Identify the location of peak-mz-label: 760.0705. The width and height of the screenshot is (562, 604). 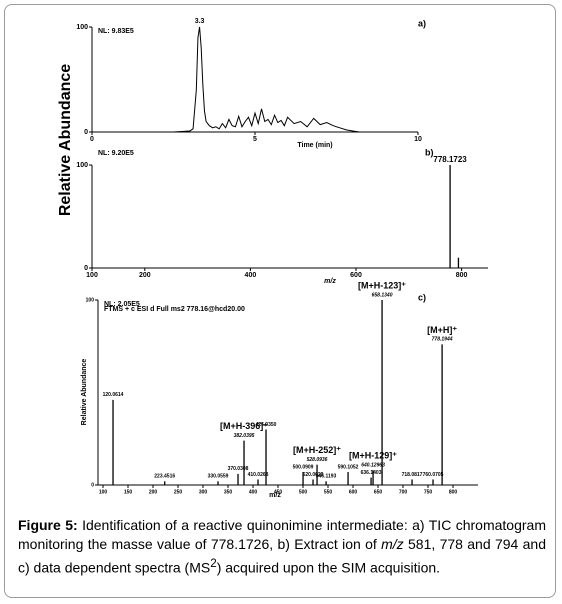
(433, 475).